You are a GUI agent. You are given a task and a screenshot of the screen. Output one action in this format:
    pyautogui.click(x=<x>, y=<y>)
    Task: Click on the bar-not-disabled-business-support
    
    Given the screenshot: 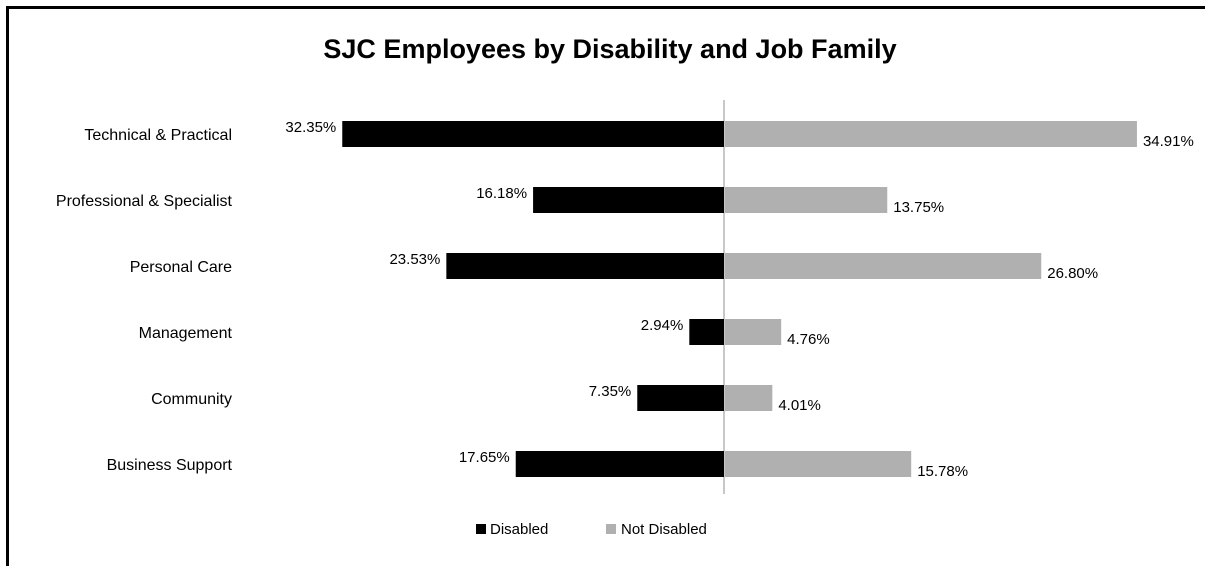 What is the action you would take?
    pyautogui.click(x=818, y=464)
    